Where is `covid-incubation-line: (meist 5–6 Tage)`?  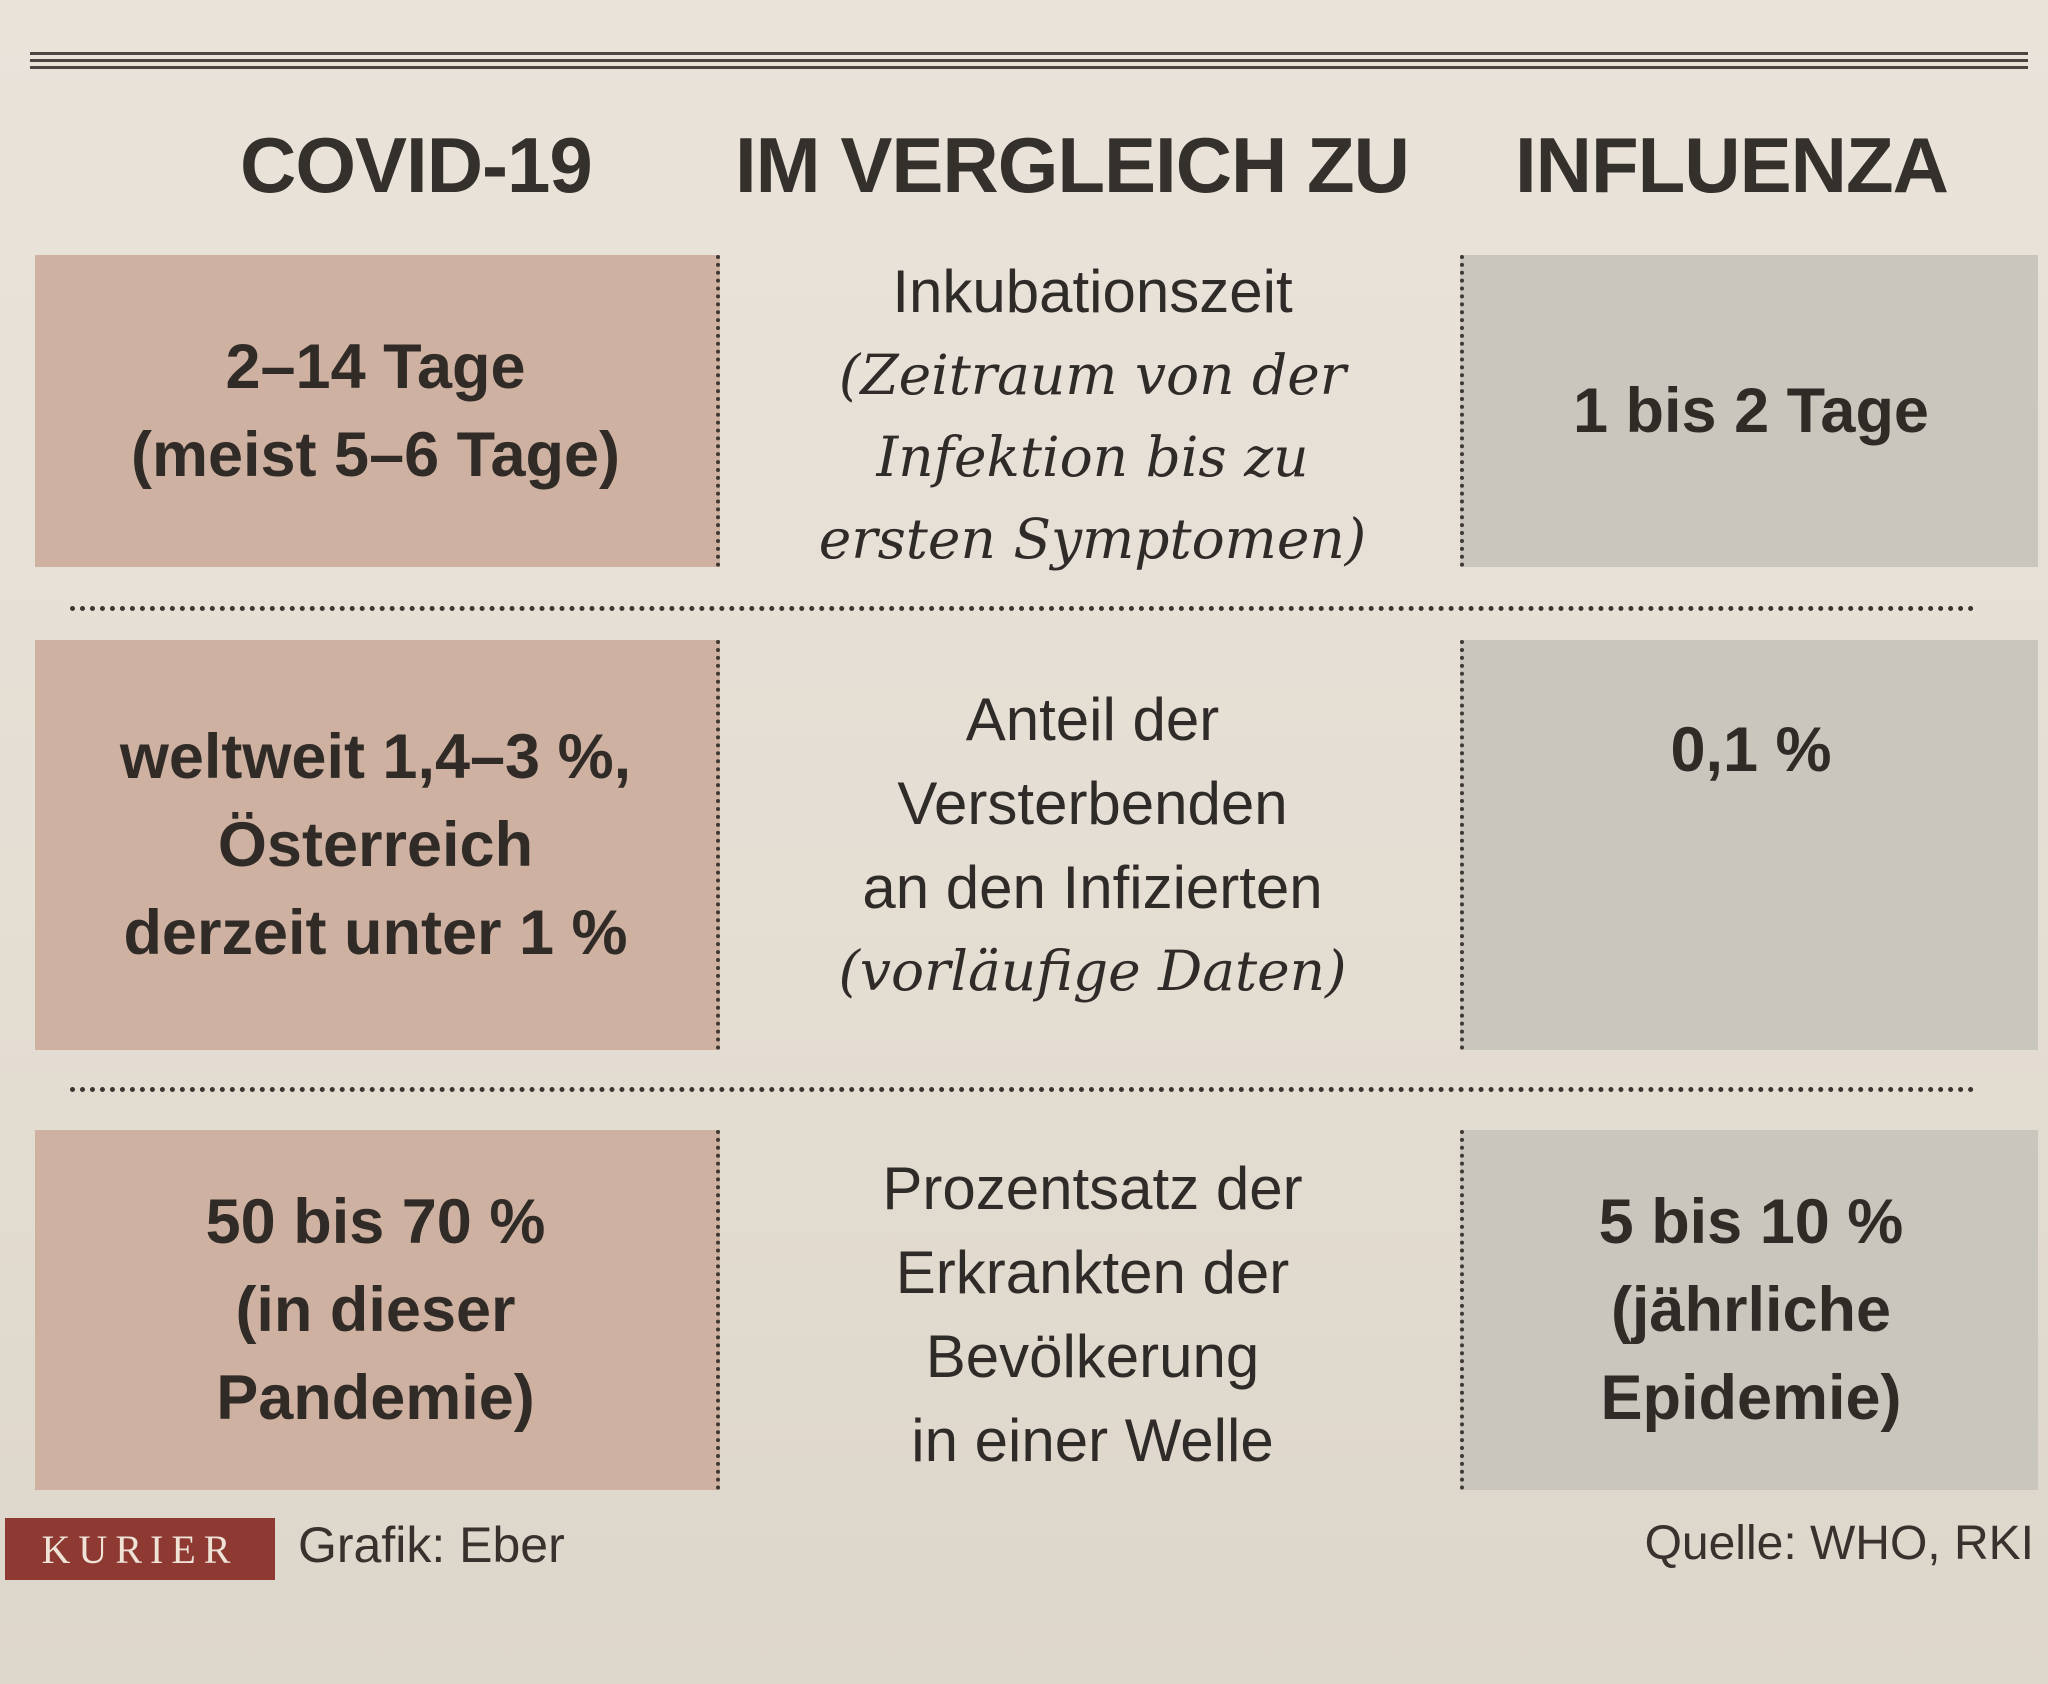 covid-incubation-line: (meist 5–6 Tage) is located at coordinates (375, 455).